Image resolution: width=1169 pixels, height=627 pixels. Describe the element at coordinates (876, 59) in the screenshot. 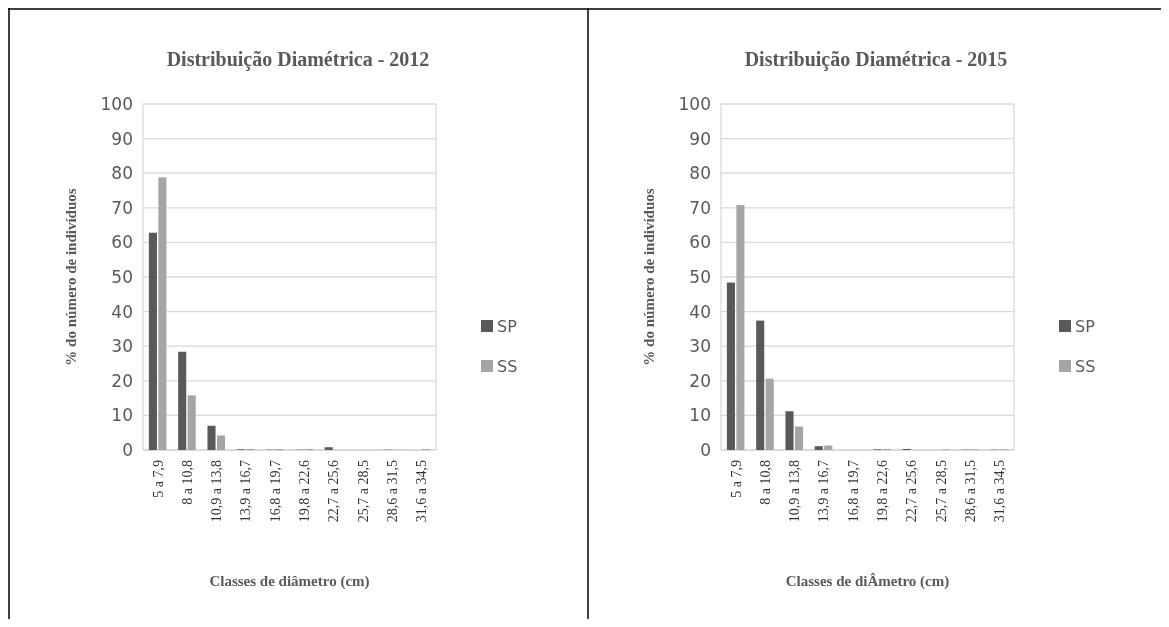

I see `chart-title: Distribuição Diamétrica - 2015` at that location.